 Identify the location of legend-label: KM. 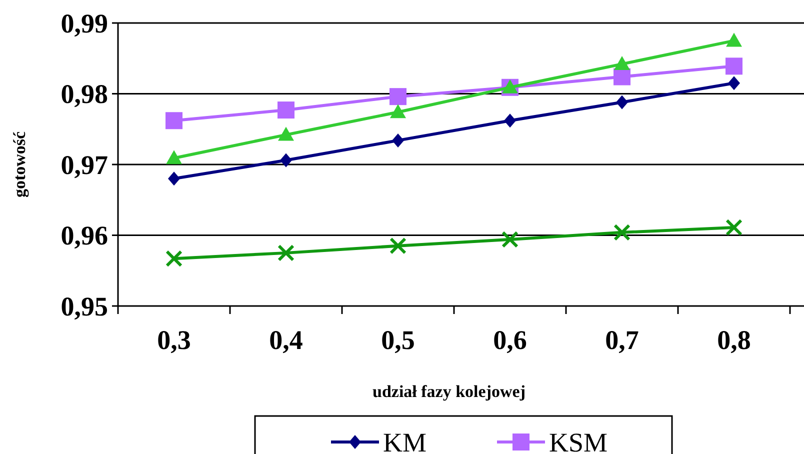
(405, 440).